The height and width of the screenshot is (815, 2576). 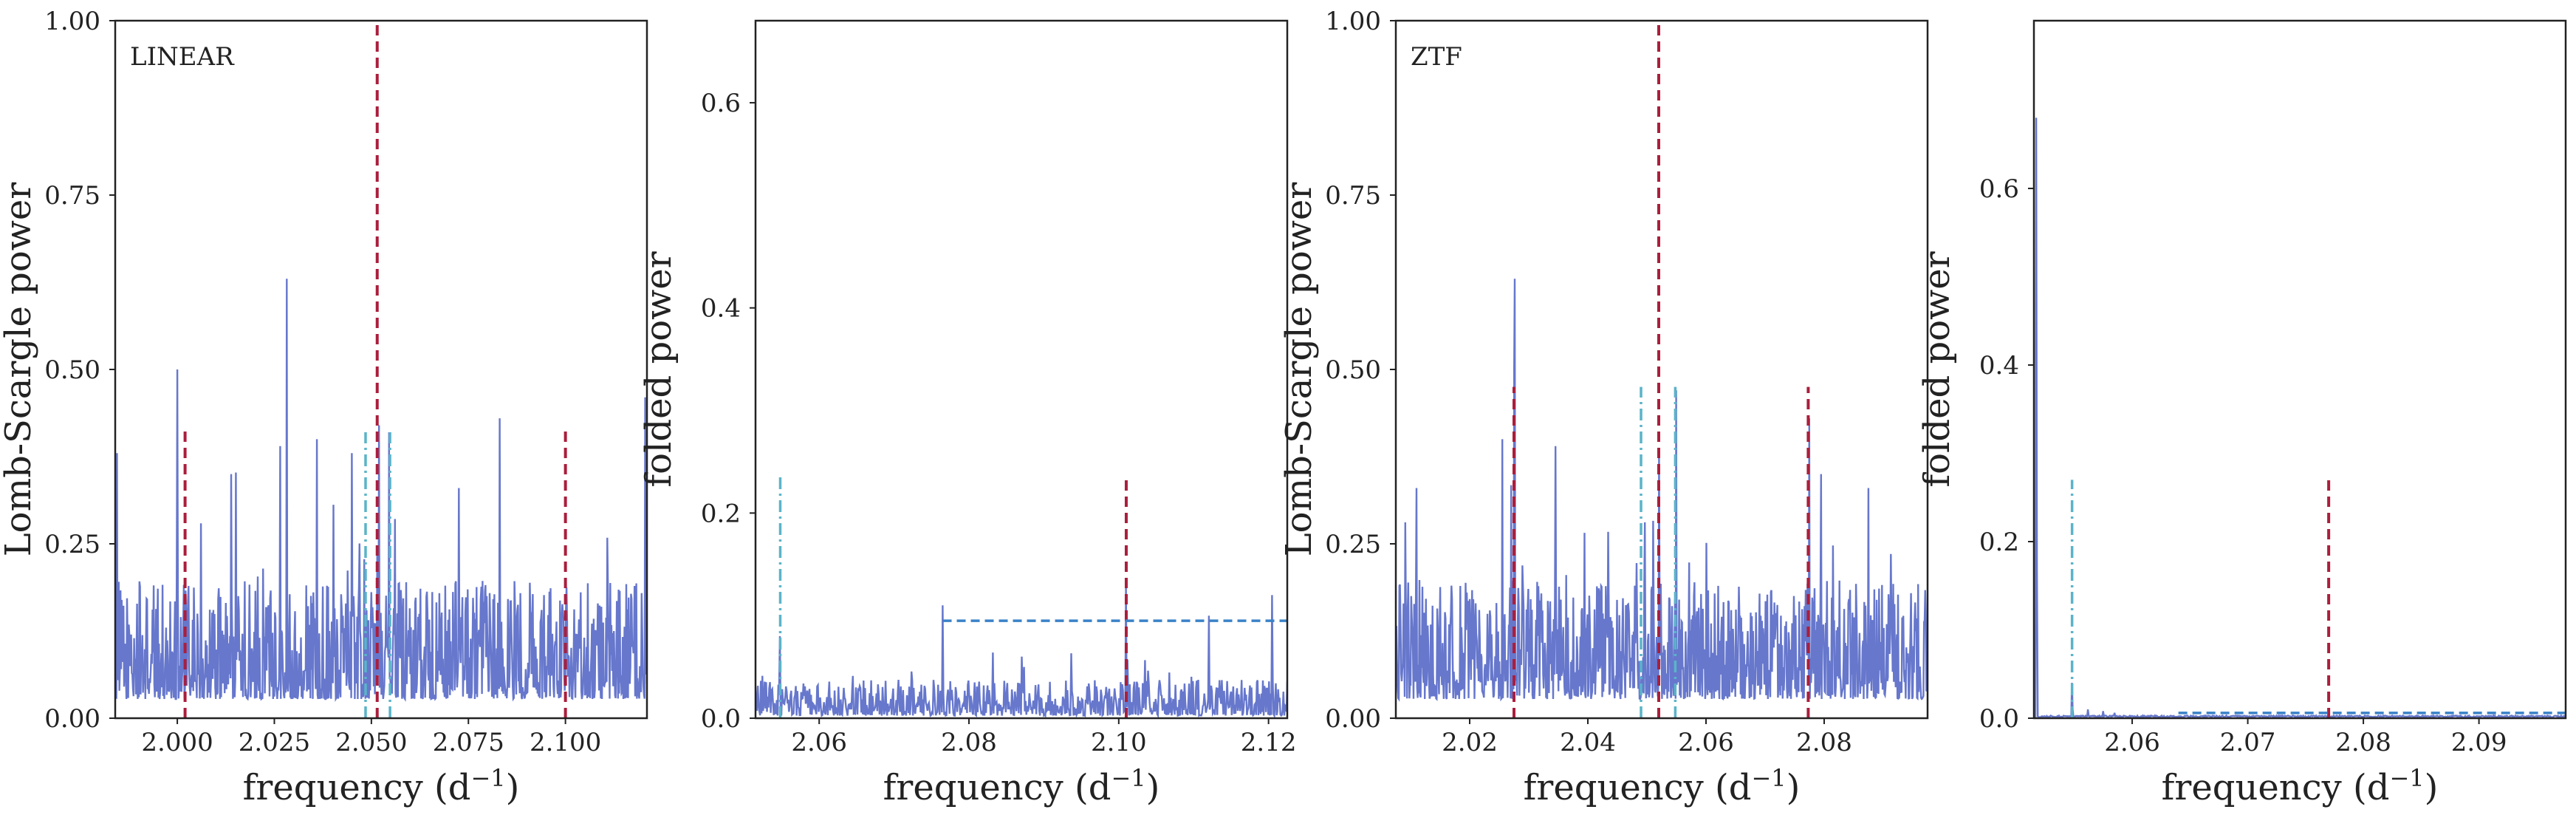 What do you see at coordinates (1269, 742) in the screenshot?
I see `x-tick-label: 2.12` at bounding box center [1269, 742].